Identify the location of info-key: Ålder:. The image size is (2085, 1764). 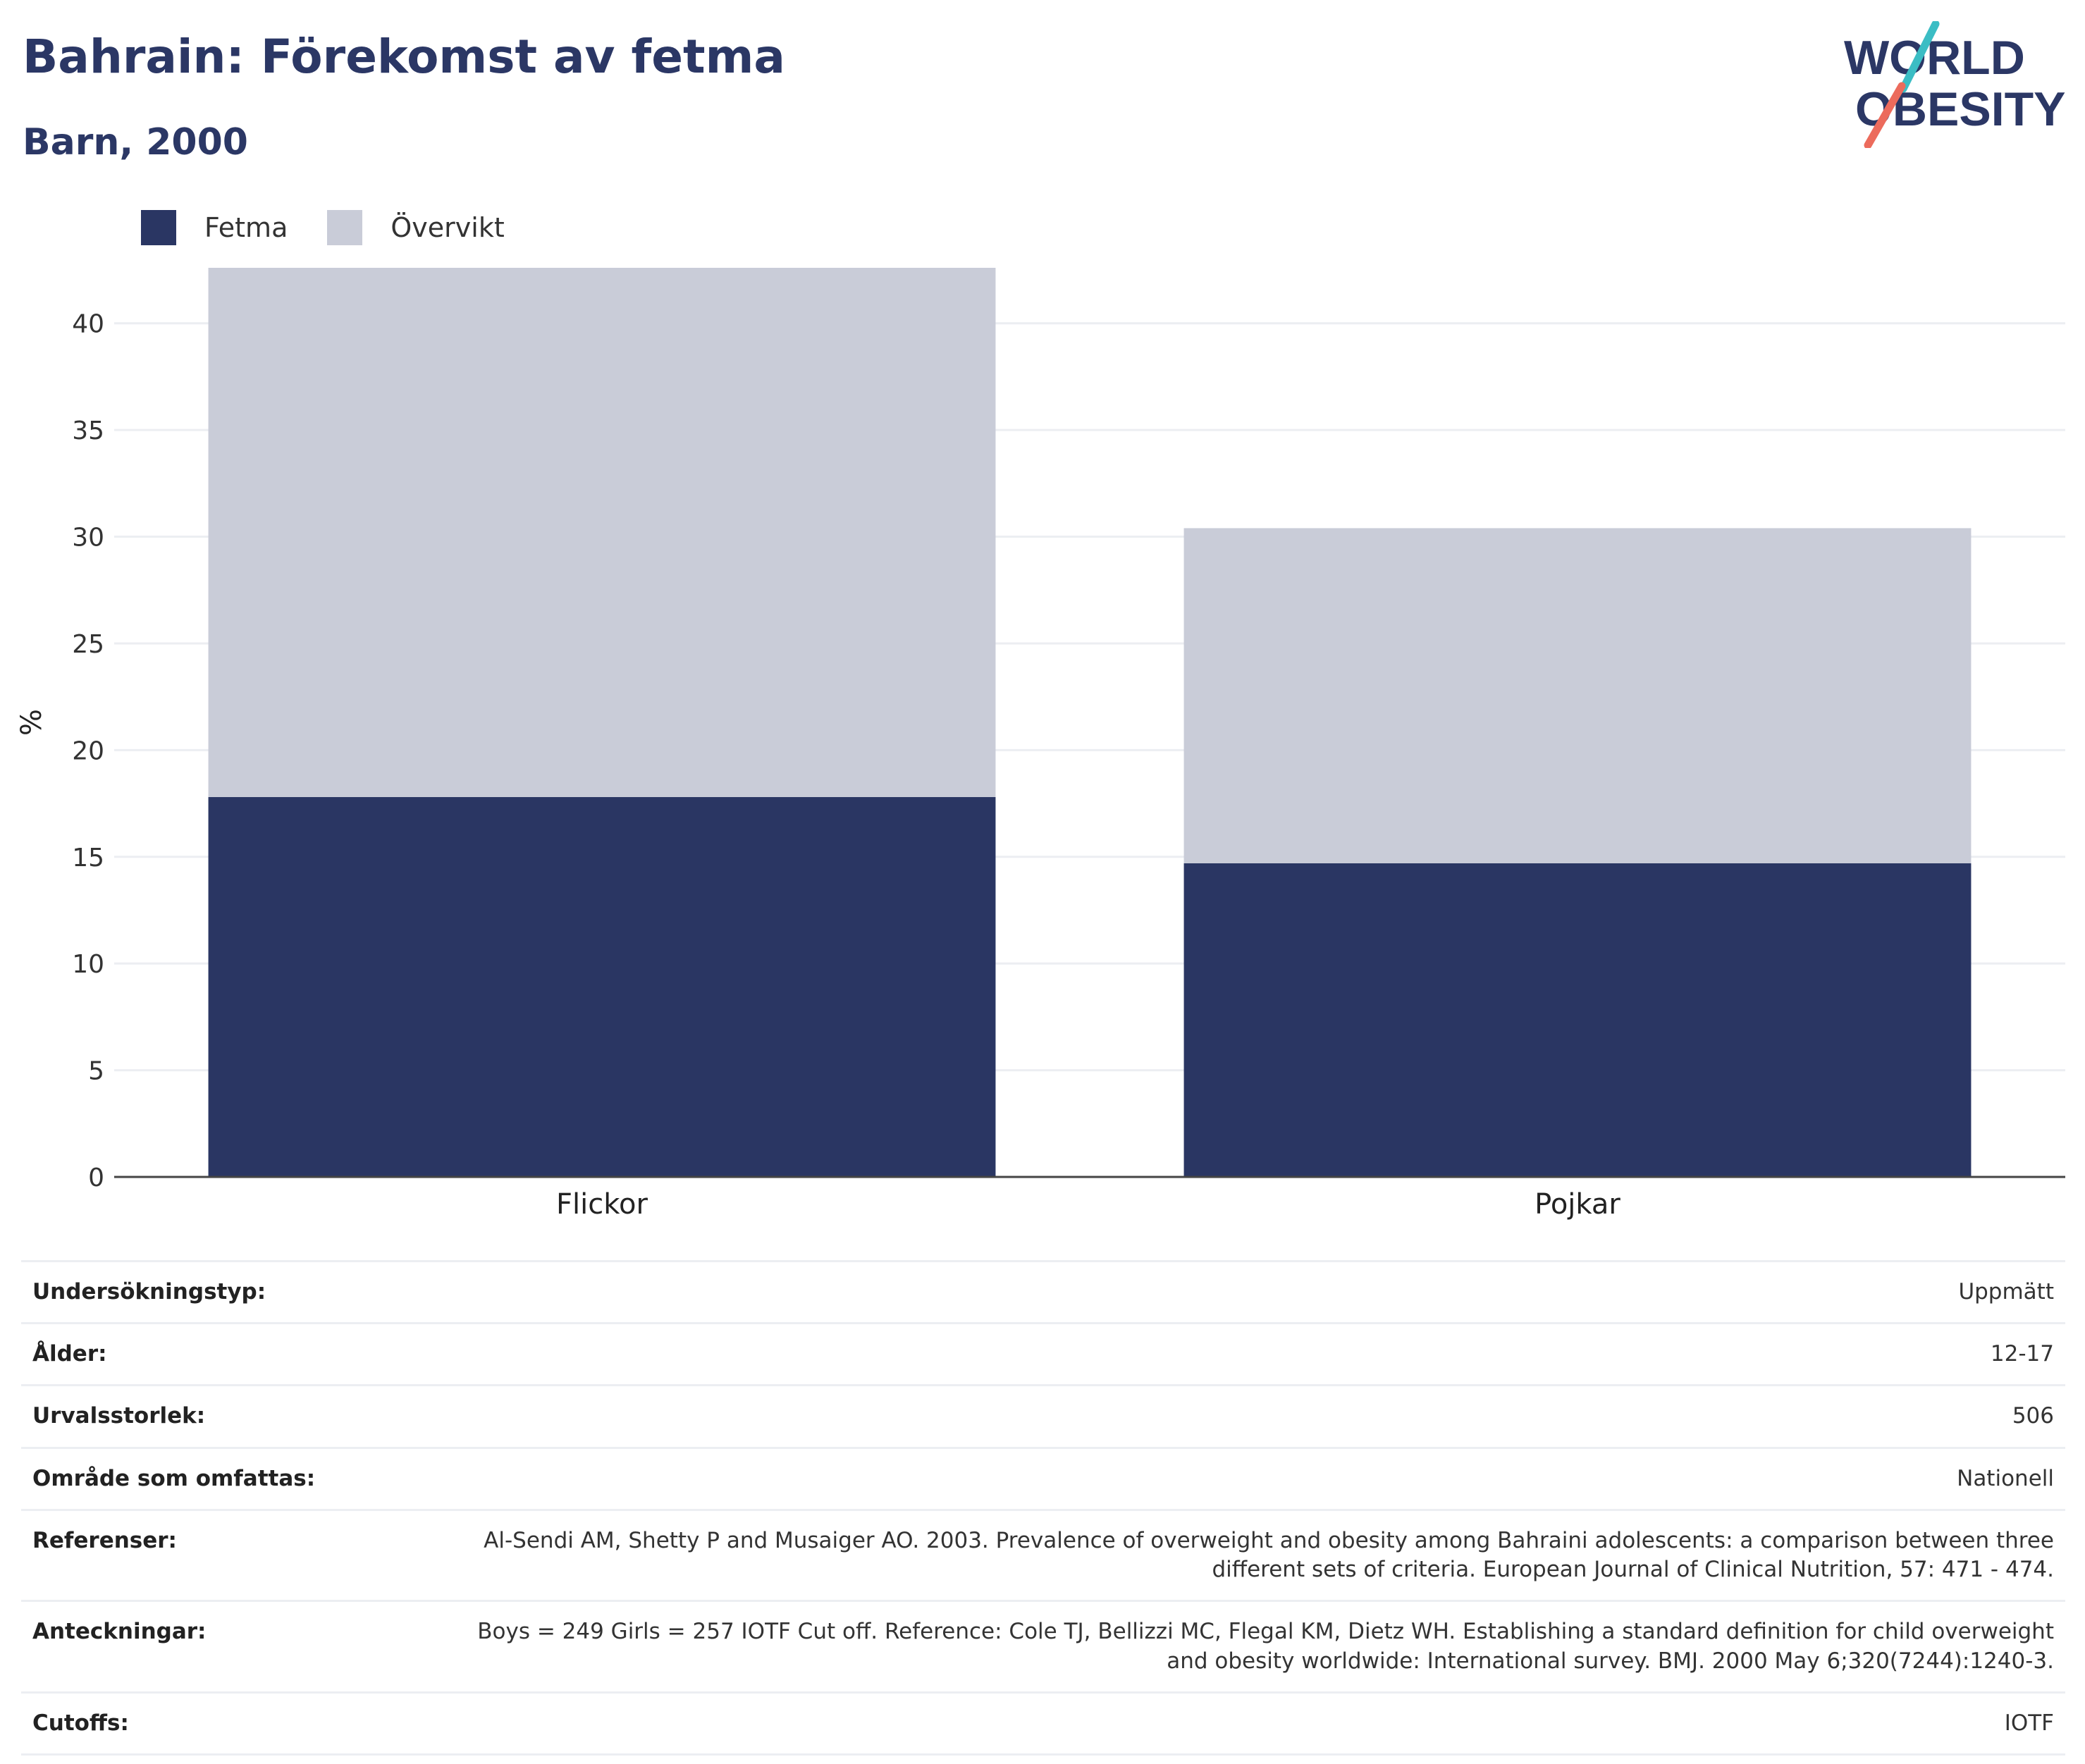
(229, 1354).